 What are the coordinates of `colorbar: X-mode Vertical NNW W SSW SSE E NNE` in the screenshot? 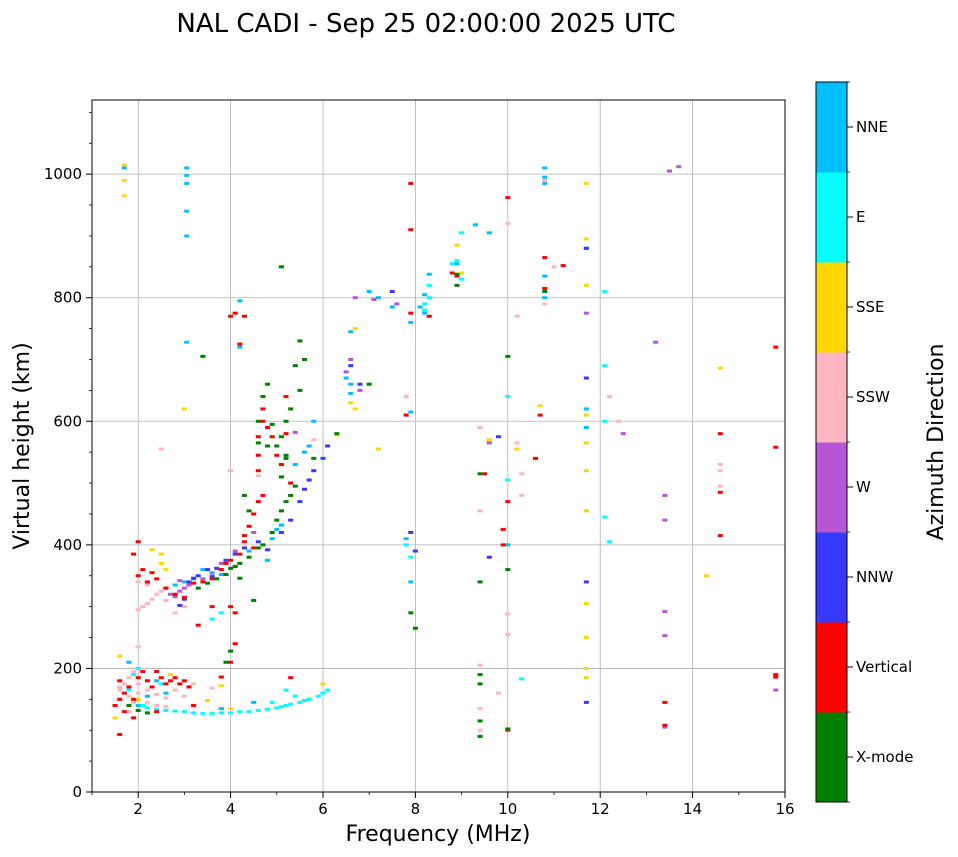 It's located at (864, 442).